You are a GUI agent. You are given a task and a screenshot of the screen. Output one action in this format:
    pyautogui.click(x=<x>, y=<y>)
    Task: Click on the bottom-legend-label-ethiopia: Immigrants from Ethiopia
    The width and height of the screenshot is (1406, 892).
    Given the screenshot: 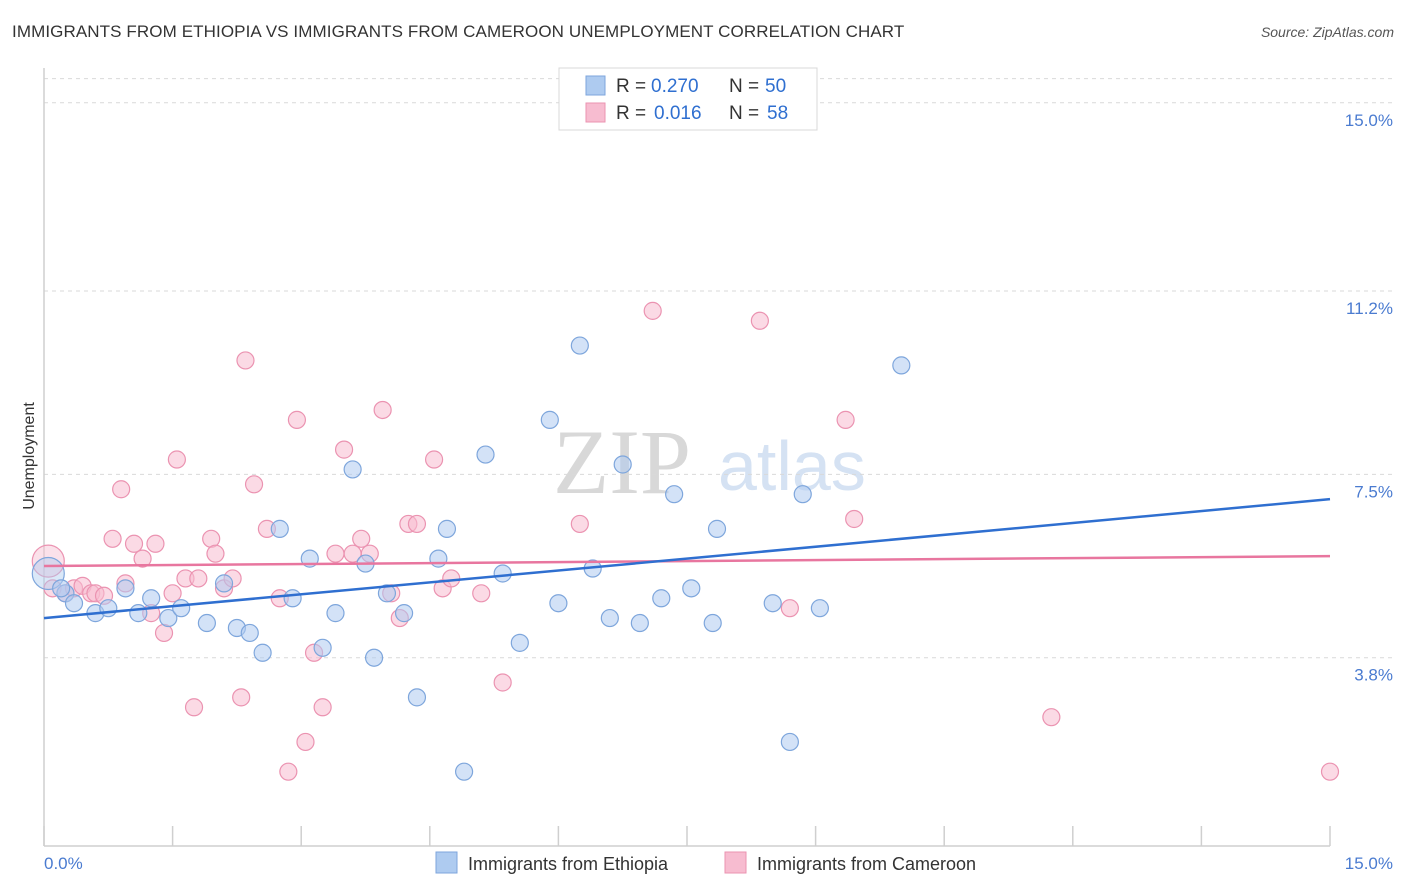 What is the action you would take?
    pyautogui.click(x=568, y=864)
    